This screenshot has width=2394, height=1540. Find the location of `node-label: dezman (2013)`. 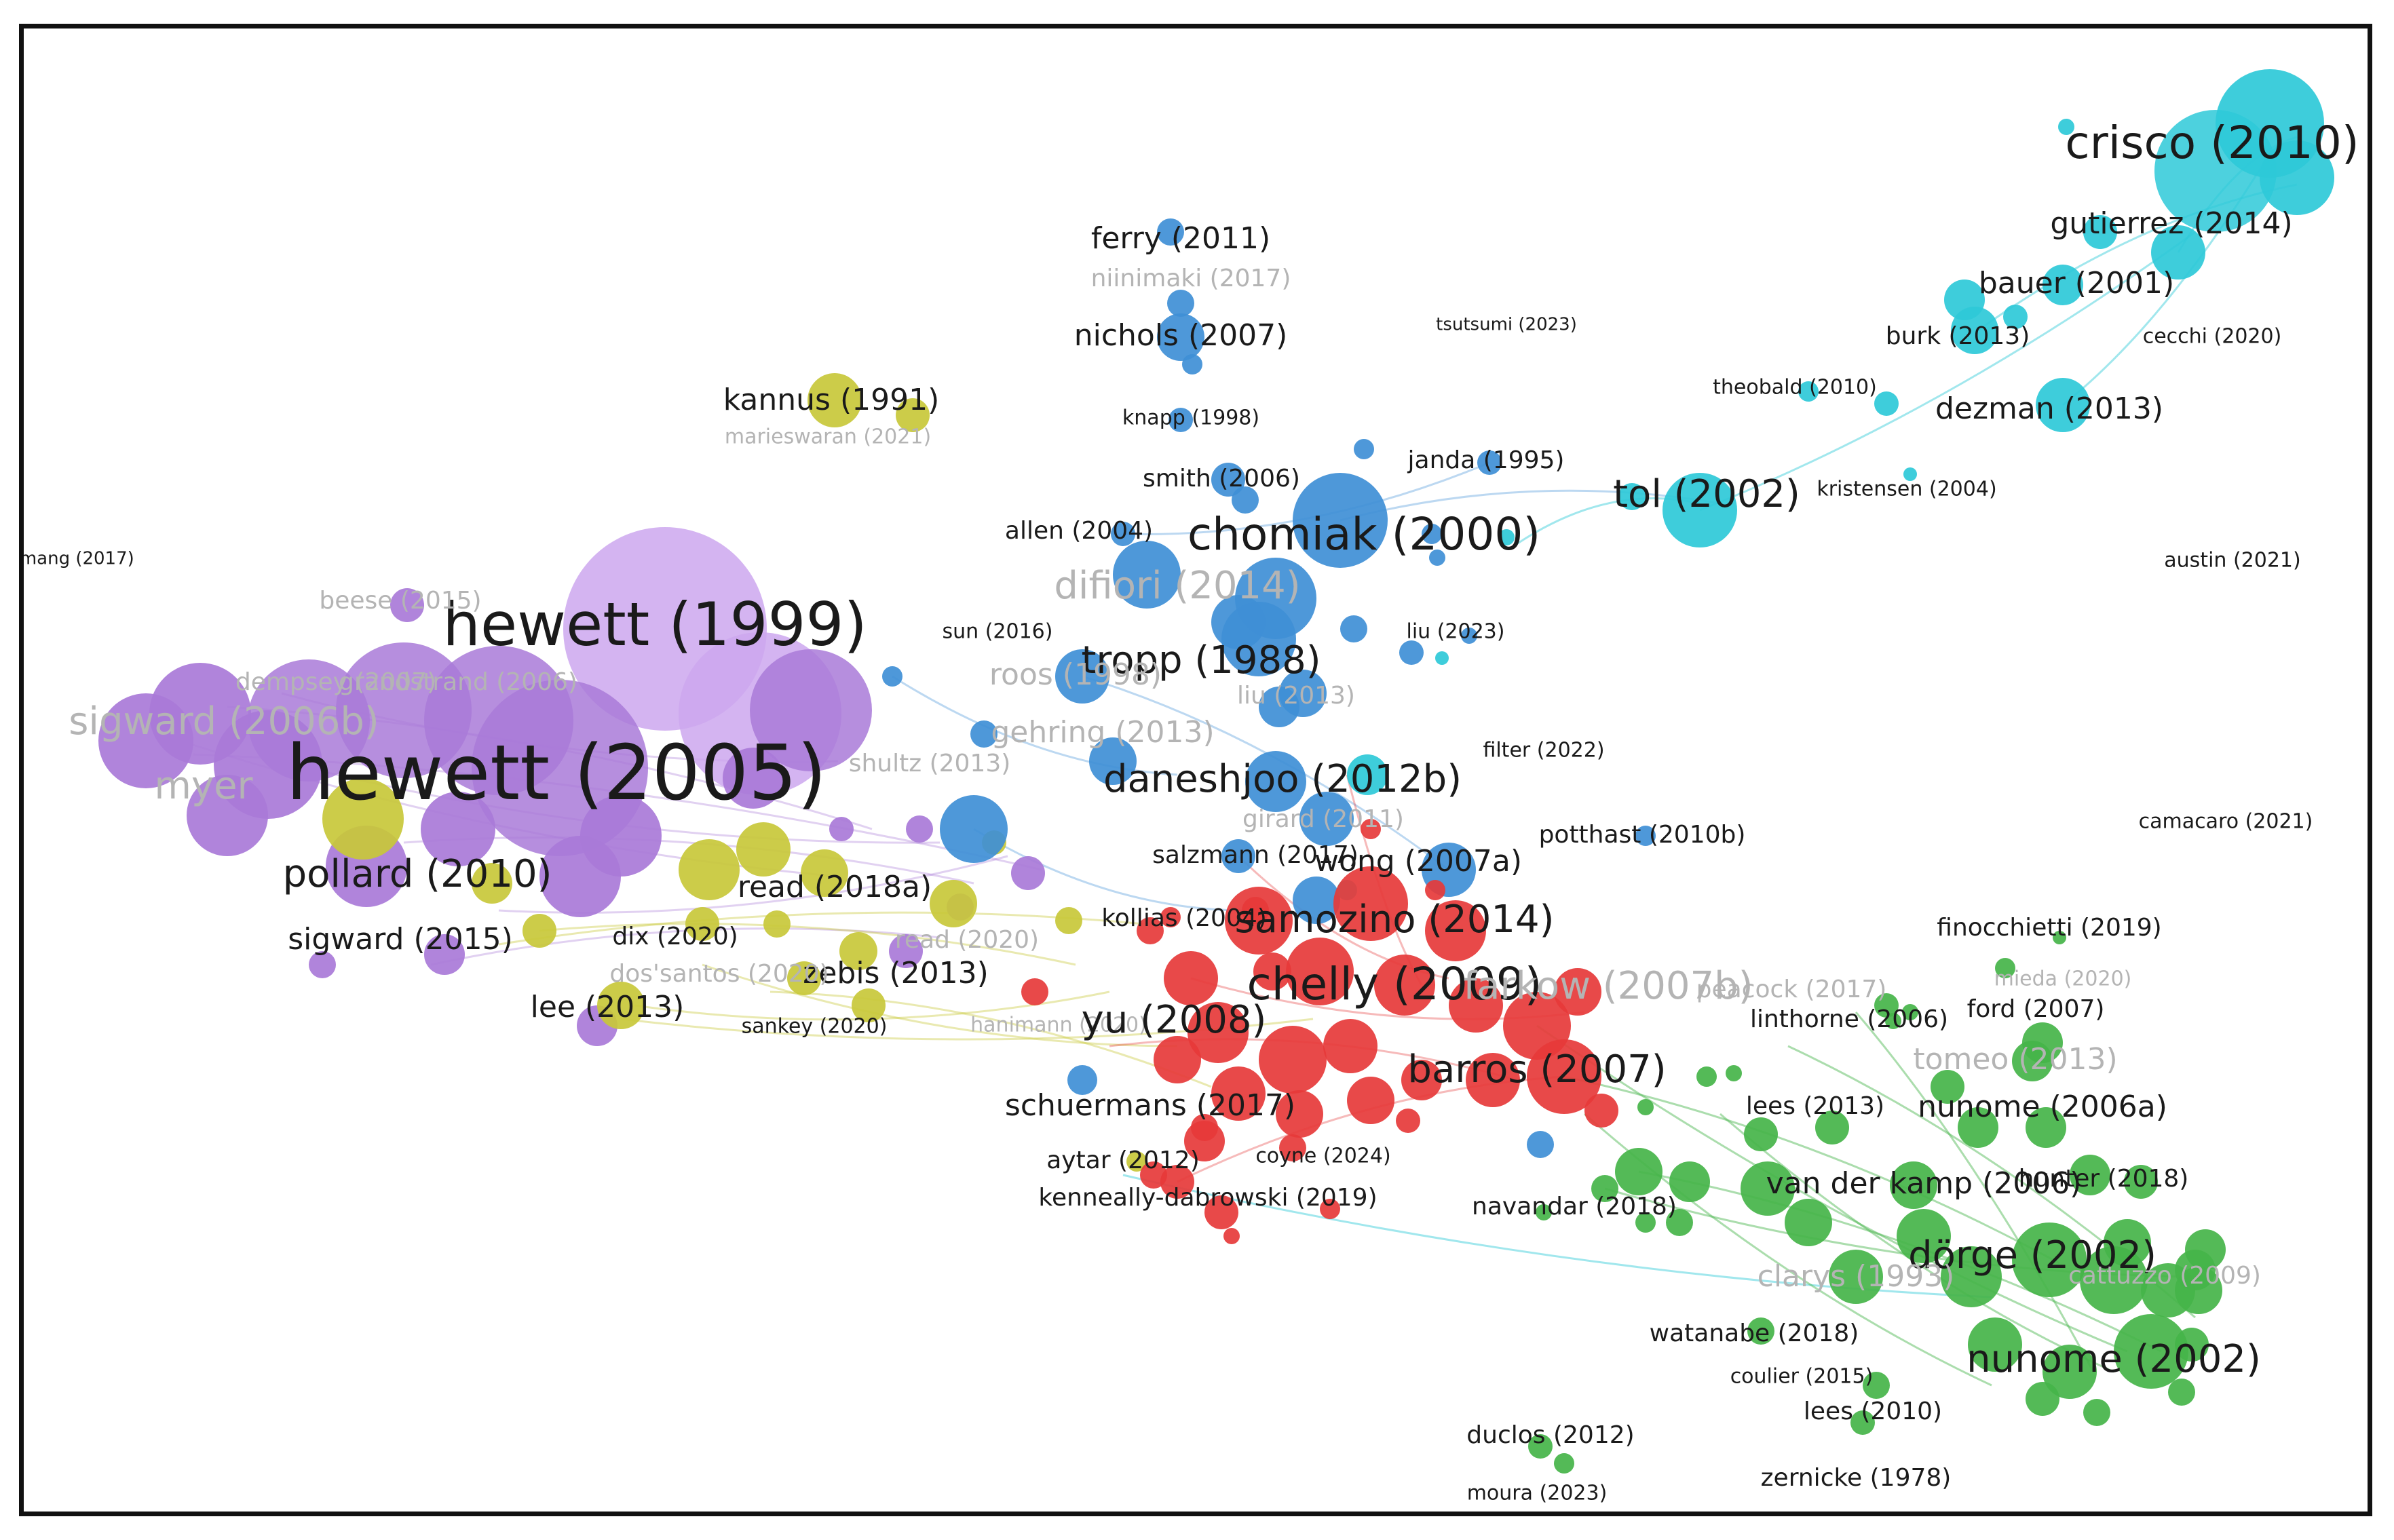

node-label: dezman (2013) is located at coordinates (2049, 409).